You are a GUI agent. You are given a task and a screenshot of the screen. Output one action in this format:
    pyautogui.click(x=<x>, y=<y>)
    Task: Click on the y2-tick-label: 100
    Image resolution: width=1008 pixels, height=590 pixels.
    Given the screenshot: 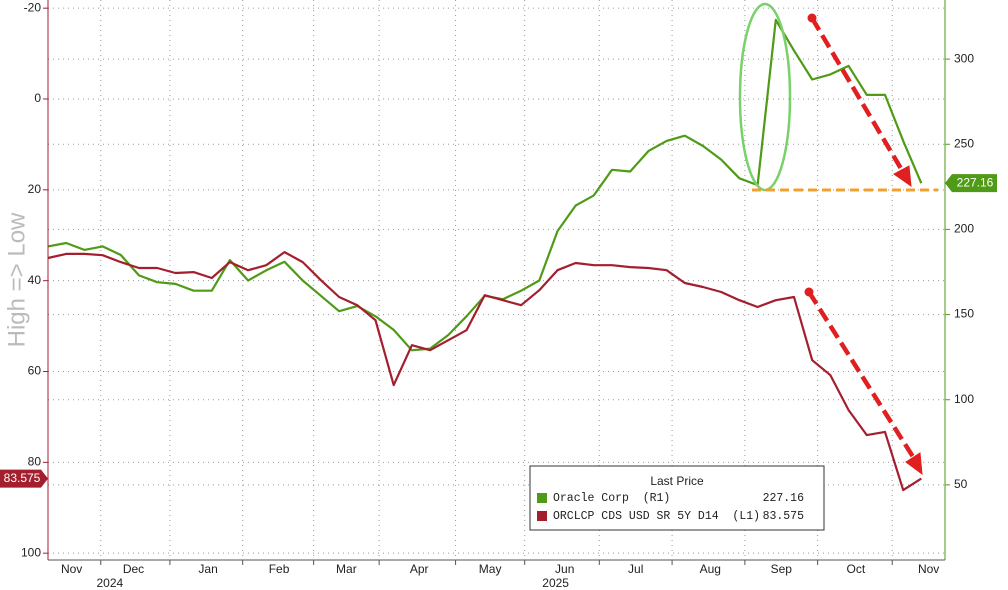 What is the action you would take?
    pyautogui.click(x=964, y=399)
    